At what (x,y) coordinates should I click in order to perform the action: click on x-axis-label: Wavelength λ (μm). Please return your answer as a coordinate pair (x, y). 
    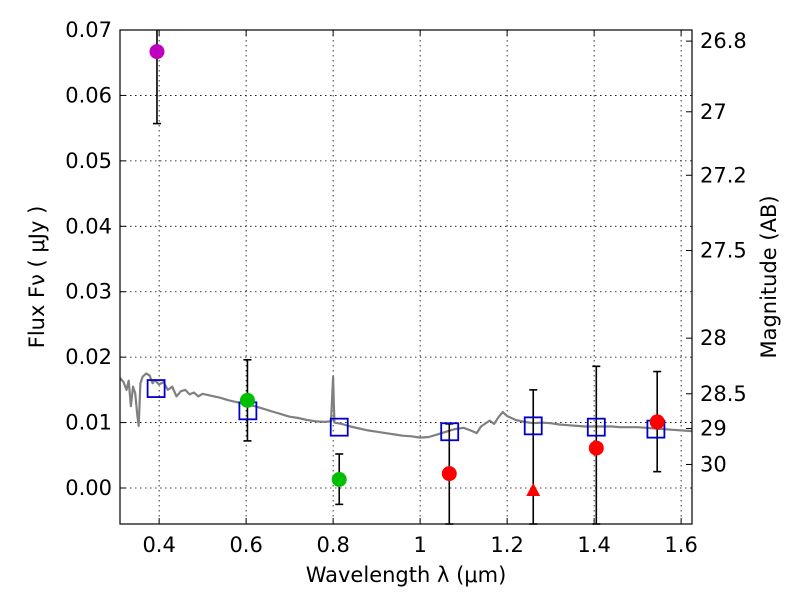
    Looking at the image, I should click on (406, 575).